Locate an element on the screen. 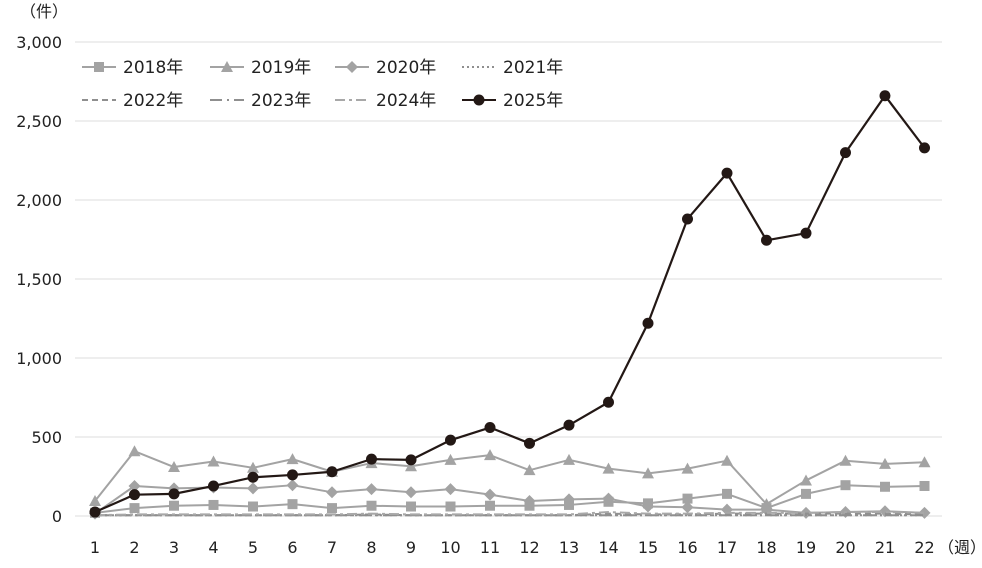 This screenshot has width=982, height=568. x-tick-label: 8 is located at coordinates (371, 547).